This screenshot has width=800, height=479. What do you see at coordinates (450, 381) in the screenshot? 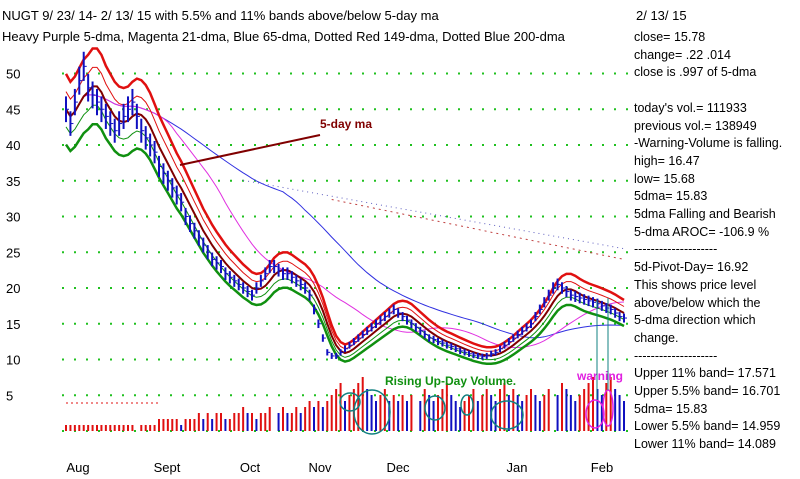
I see `volume-label: Rising Up-Day Volume.` at bounding box center [450, 381].